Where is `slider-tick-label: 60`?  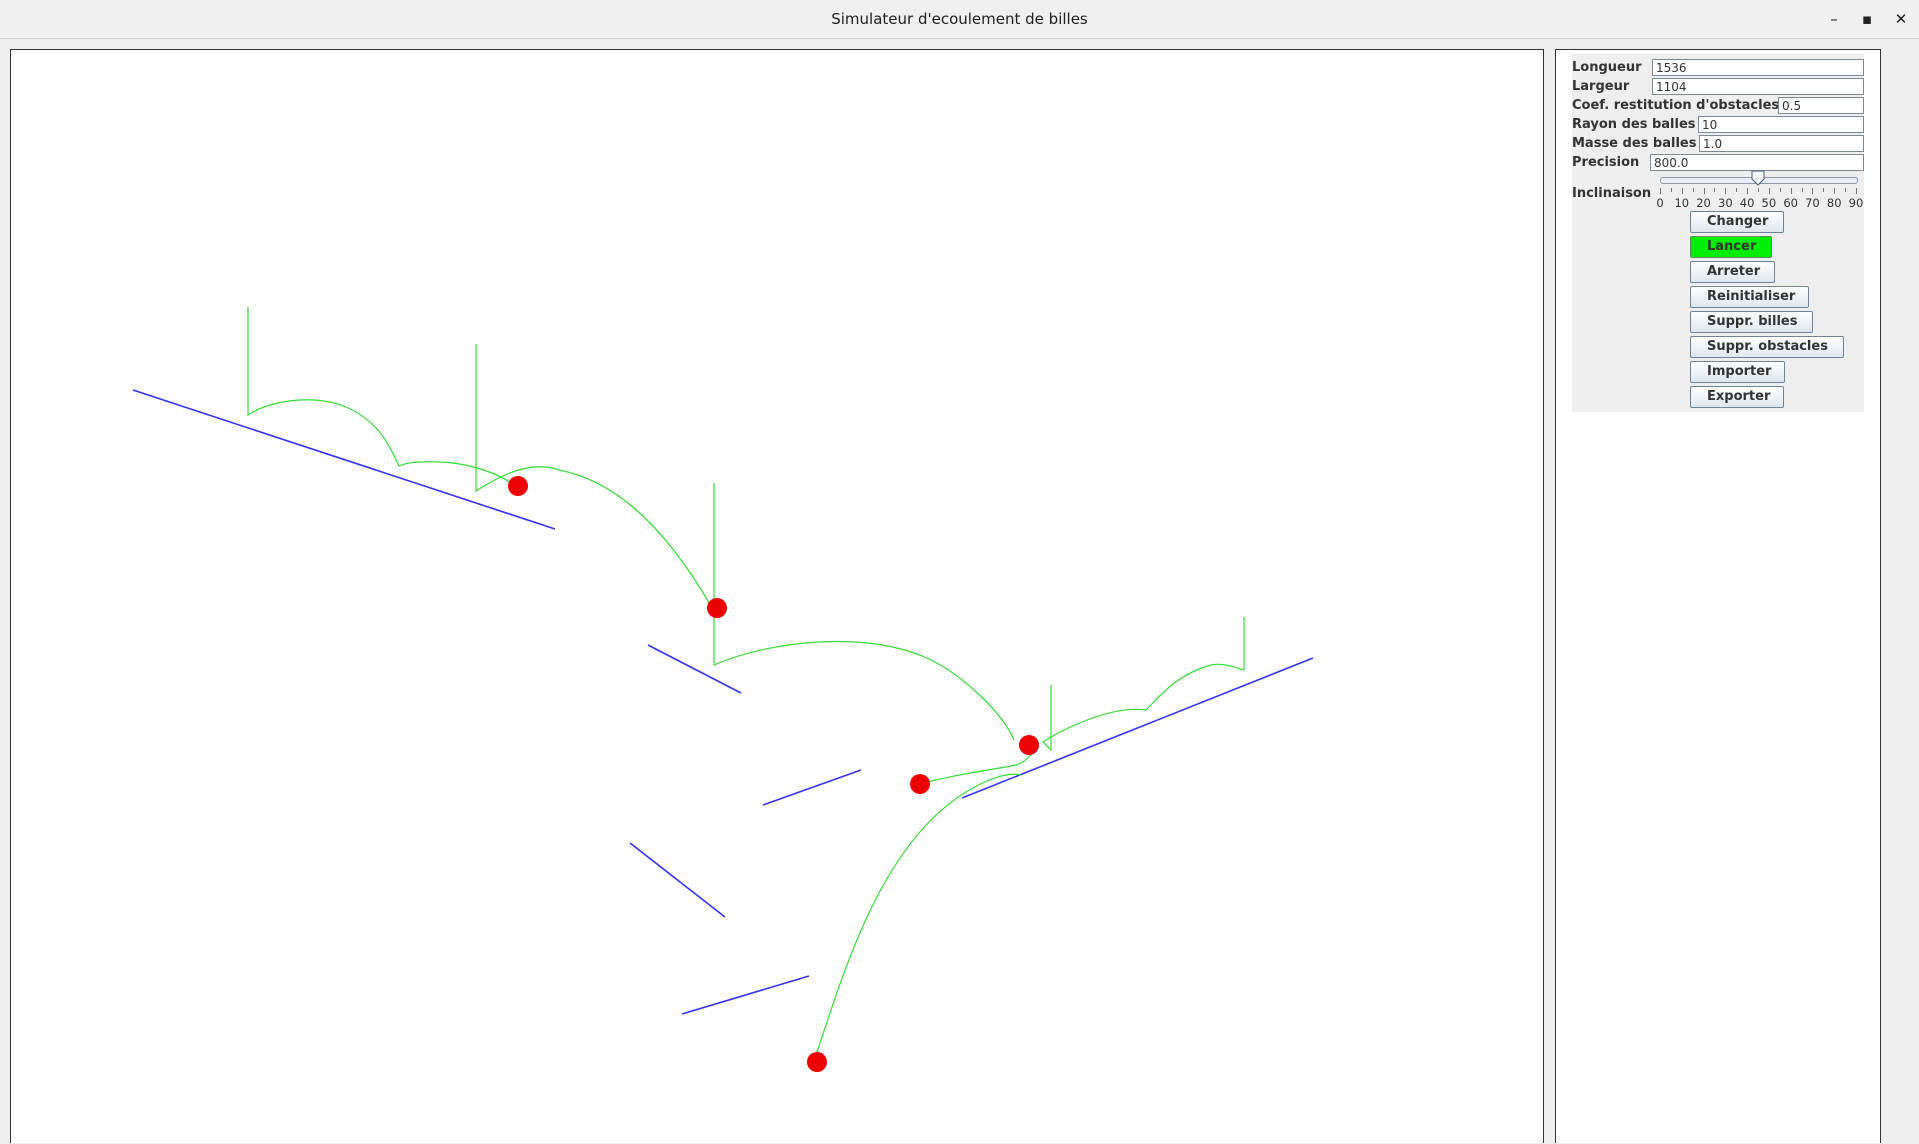 slider-tick-label: 60 is located at coordinates (1790, 203).